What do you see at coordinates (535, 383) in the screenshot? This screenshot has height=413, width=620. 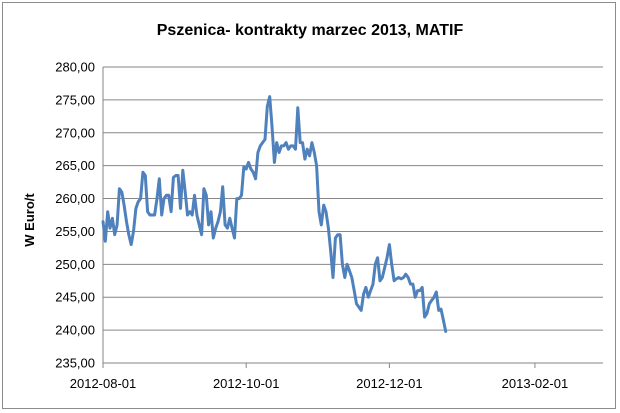 I see `x-tick-label: 2013-02-01` at bounding box center [535, 383].